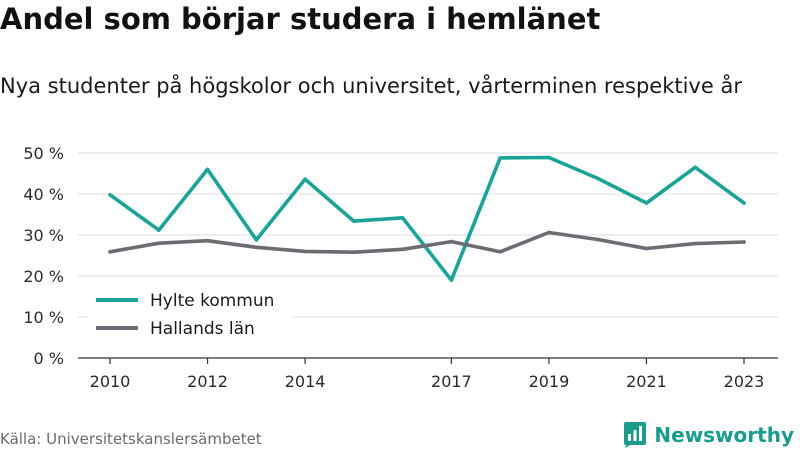 Image resolution: width=800 pixels, height=450 pixels. I want to click on legend-label: Hallands län, so click(202, 329).